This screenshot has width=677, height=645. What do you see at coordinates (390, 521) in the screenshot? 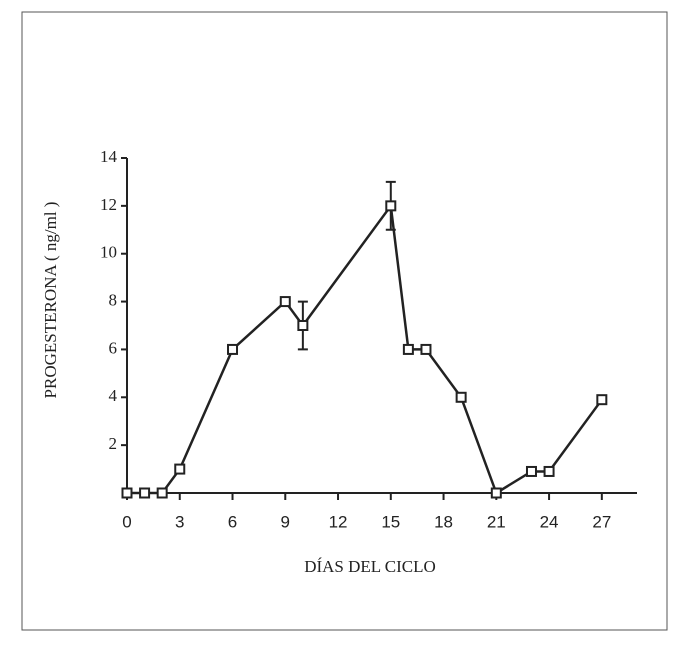
I see `x-tick-label: 15` at bounding box center [390, 521].